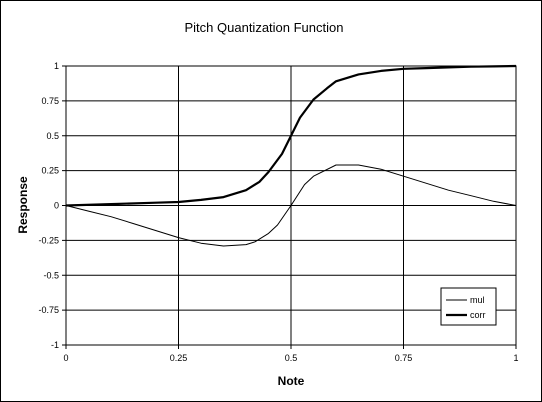  What do you see at coordinates (291, 358) in the screenshot?
I see `x-tick-label: 0.5` at bounding box center [291, 358].